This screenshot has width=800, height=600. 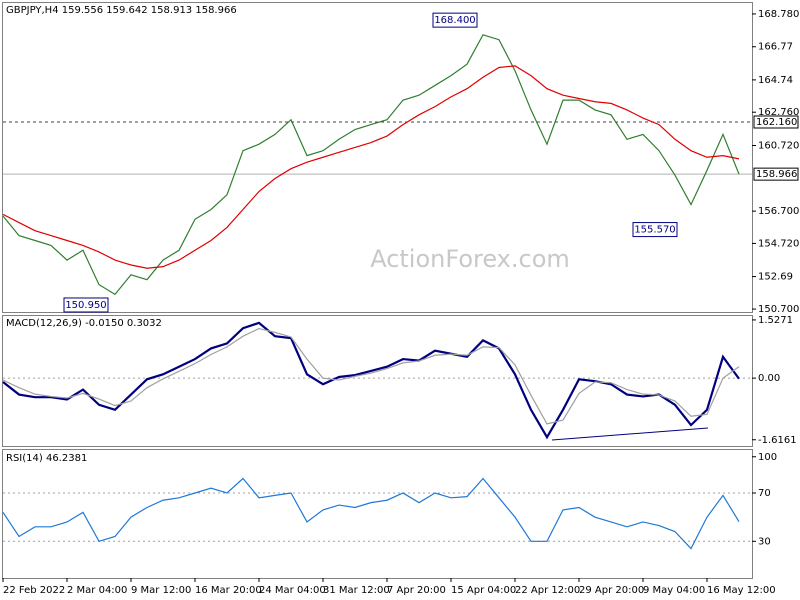 What do you see at coordinates (775, 47) in the screenshot?
I see `y-tick-label: 166.77` at bounding box center [775, 47].